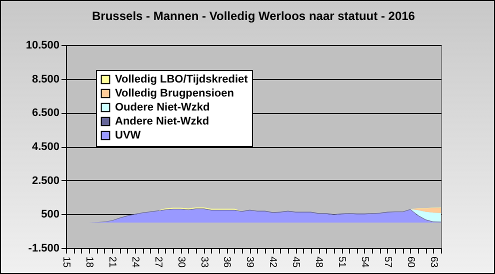 This screenshot has height=274, width=495. I want to click on chart-title: Brussels - Mannen - Volledig Werloos naar statuut - 2016, so click(254, 16).